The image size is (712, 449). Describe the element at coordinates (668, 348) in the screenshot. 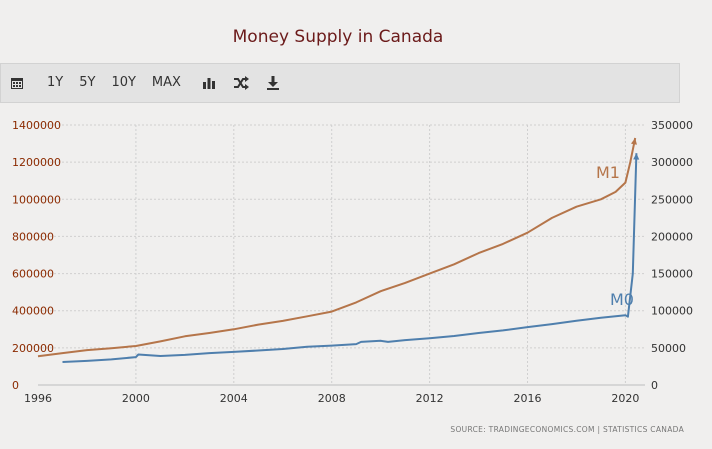

I see `right-axis-tick-label: 50000` at that location.